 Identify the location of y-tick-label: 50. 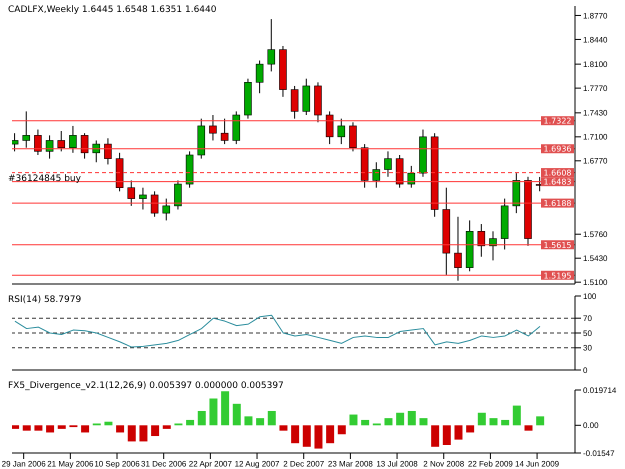
(587, 333).